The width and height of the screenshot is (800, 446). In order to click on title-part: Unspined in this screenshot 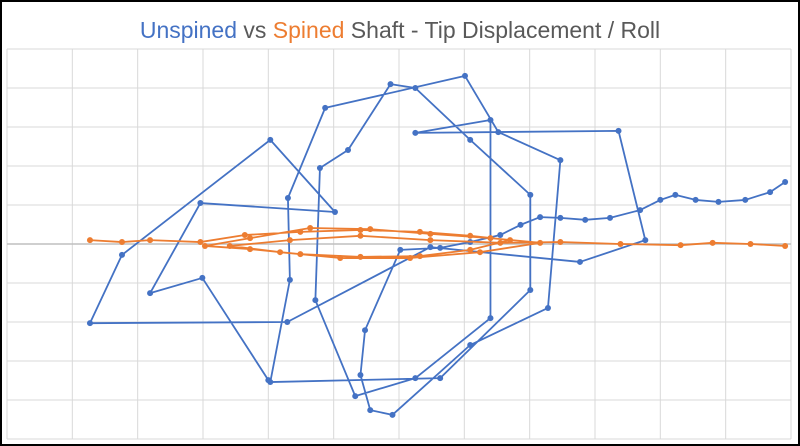, I will do `click(188, 30)`.